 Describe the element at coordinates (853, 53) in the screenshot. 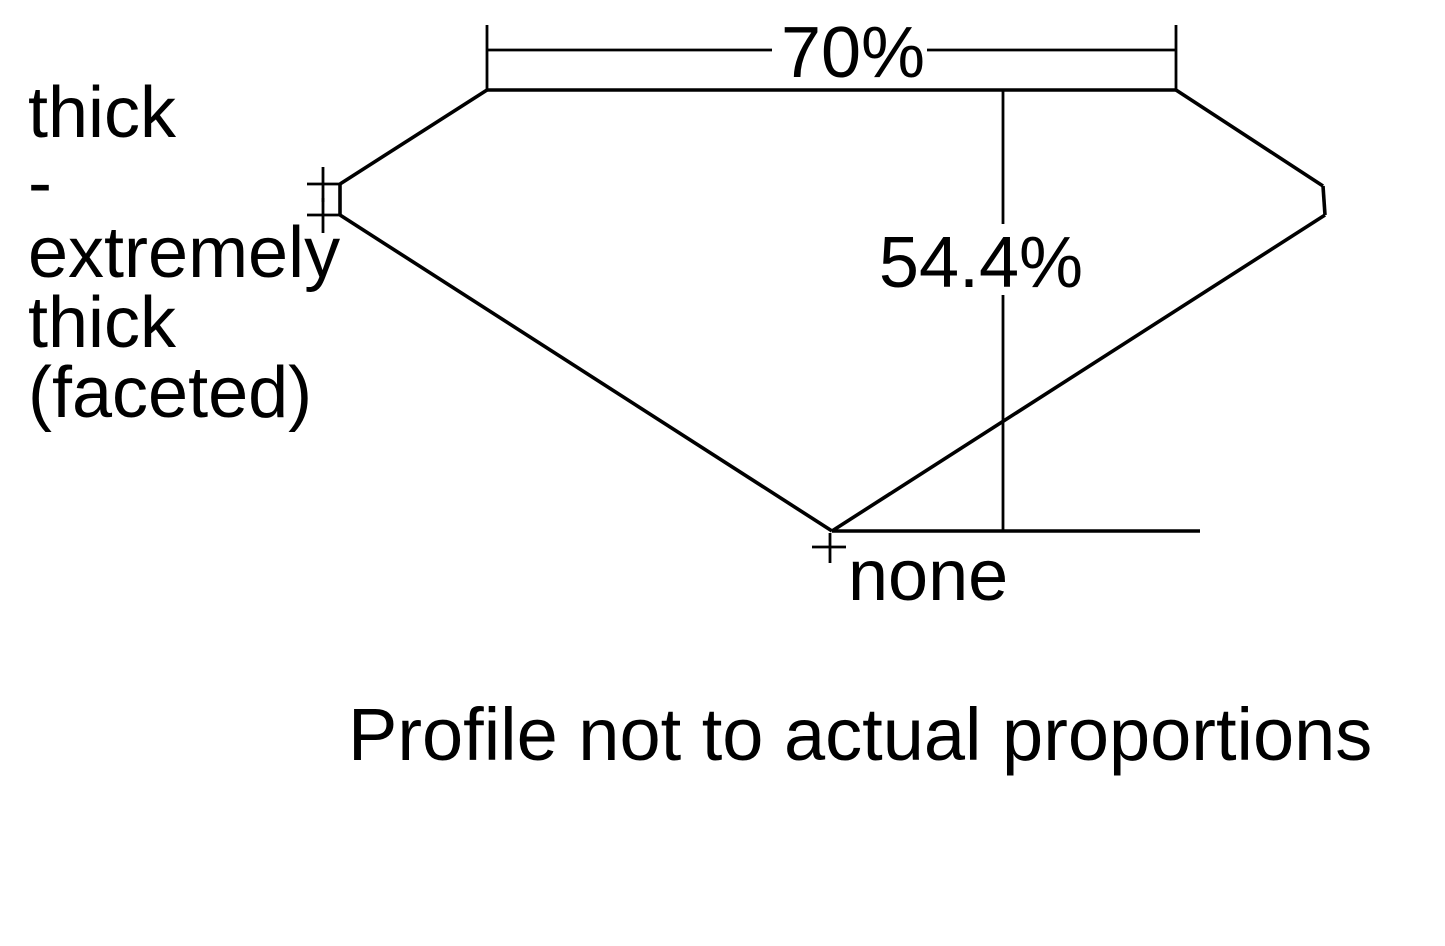

I see `table-percent-label: 70%` at that location.